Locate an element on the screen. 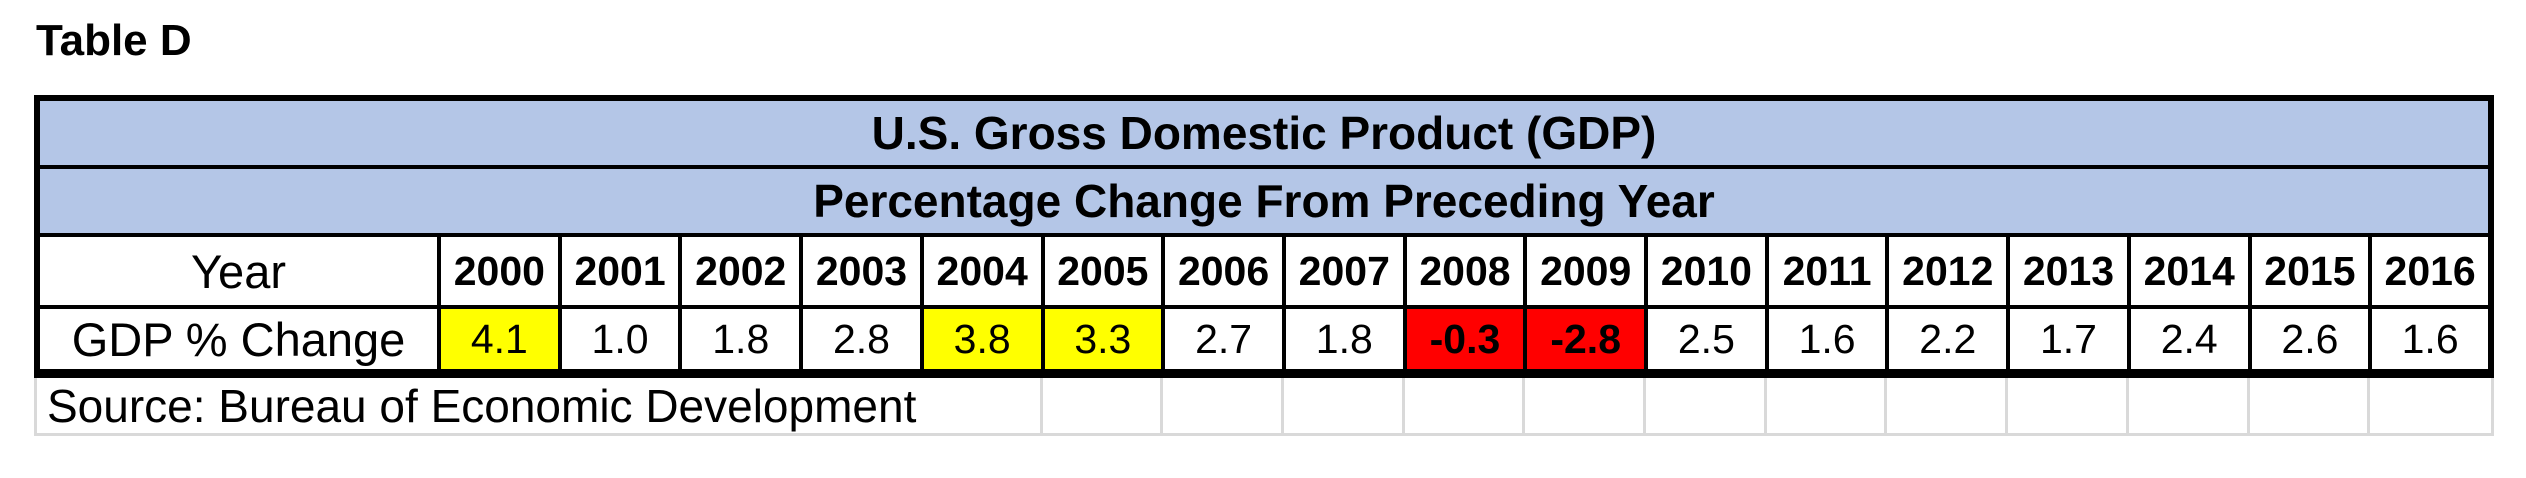 The height and width of the screenshot is (478, 2526). year-cell: 2010 is located at coordinates (1706, 271).